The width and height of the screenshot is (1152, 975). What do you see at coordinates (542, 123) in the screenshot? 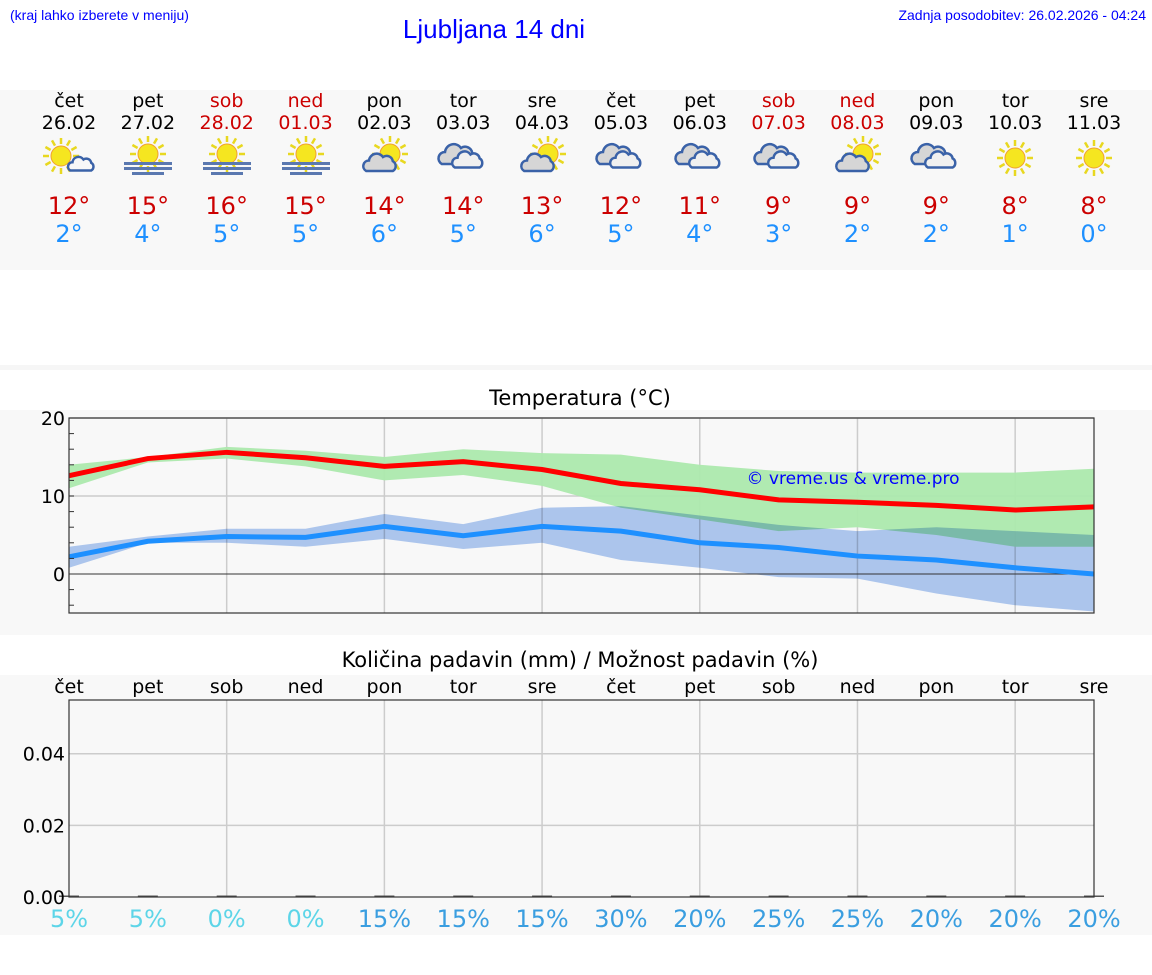
I see `day-date: 04.03` at bounding box center [542, 123].